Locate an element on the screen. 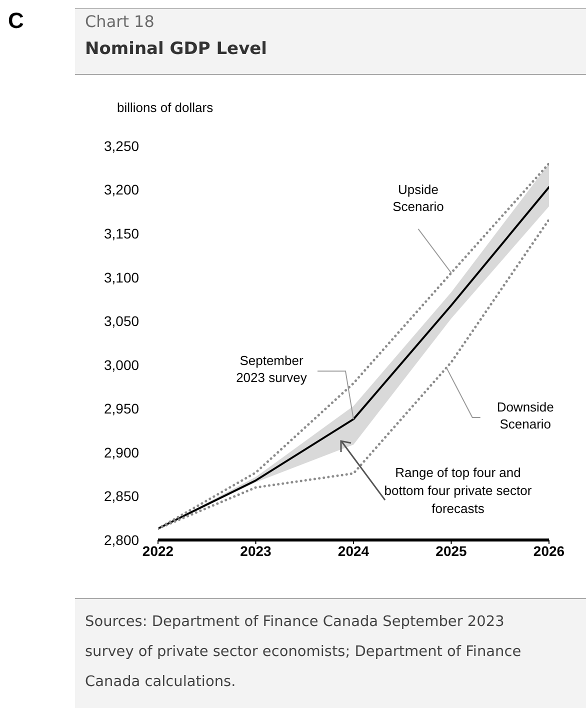 Image resolution: width=586 pixels, height=708 pixels. y-tick-label: 3,050 is located at coordinates (122, 321).